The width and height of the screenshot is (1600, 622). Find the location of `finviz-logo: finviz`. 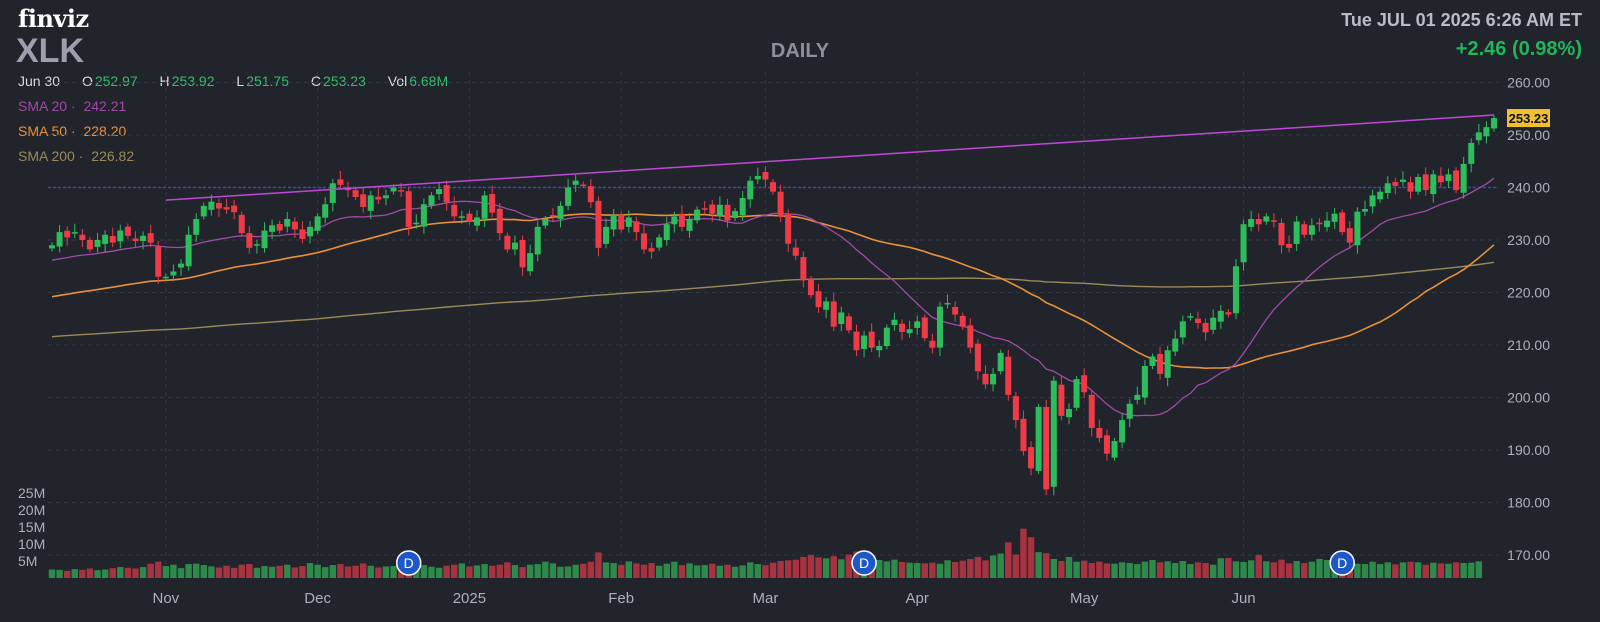

finviz-logo: finviz is located at coordinates (53, 18).